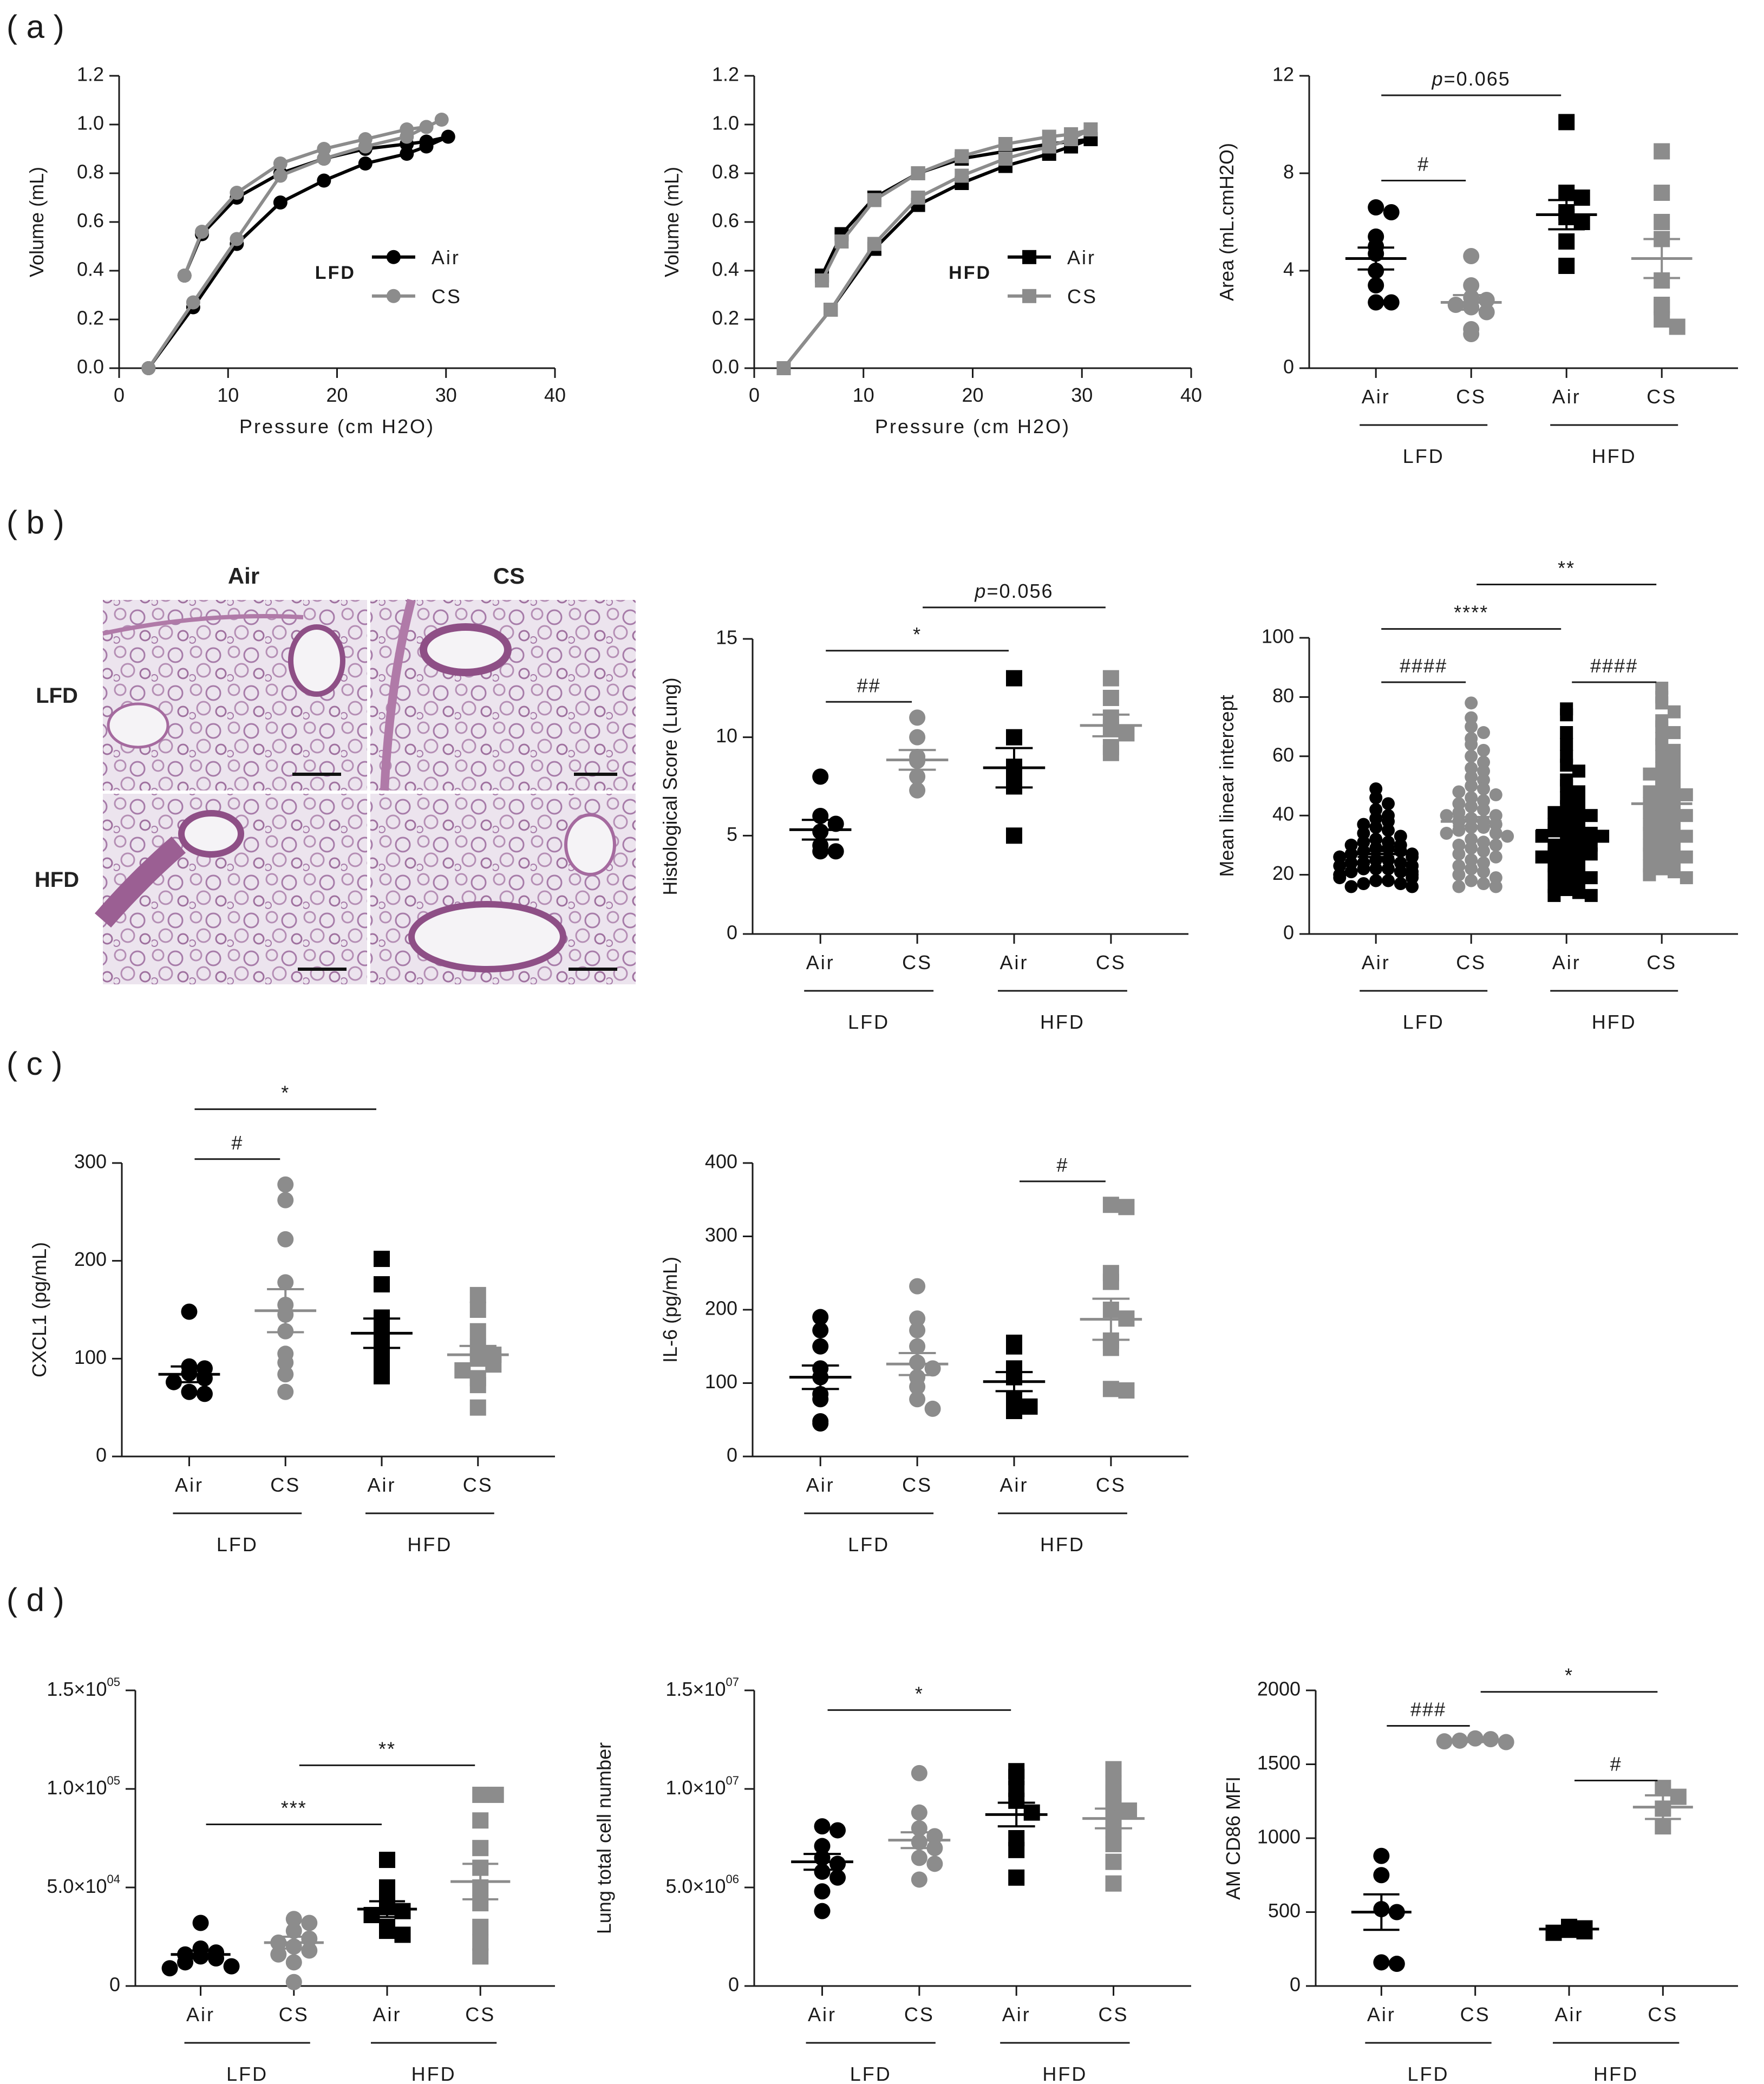 This screenshot has width=1764, height=2084. I want to click on x-tick-label: 40, so click(555, 395).